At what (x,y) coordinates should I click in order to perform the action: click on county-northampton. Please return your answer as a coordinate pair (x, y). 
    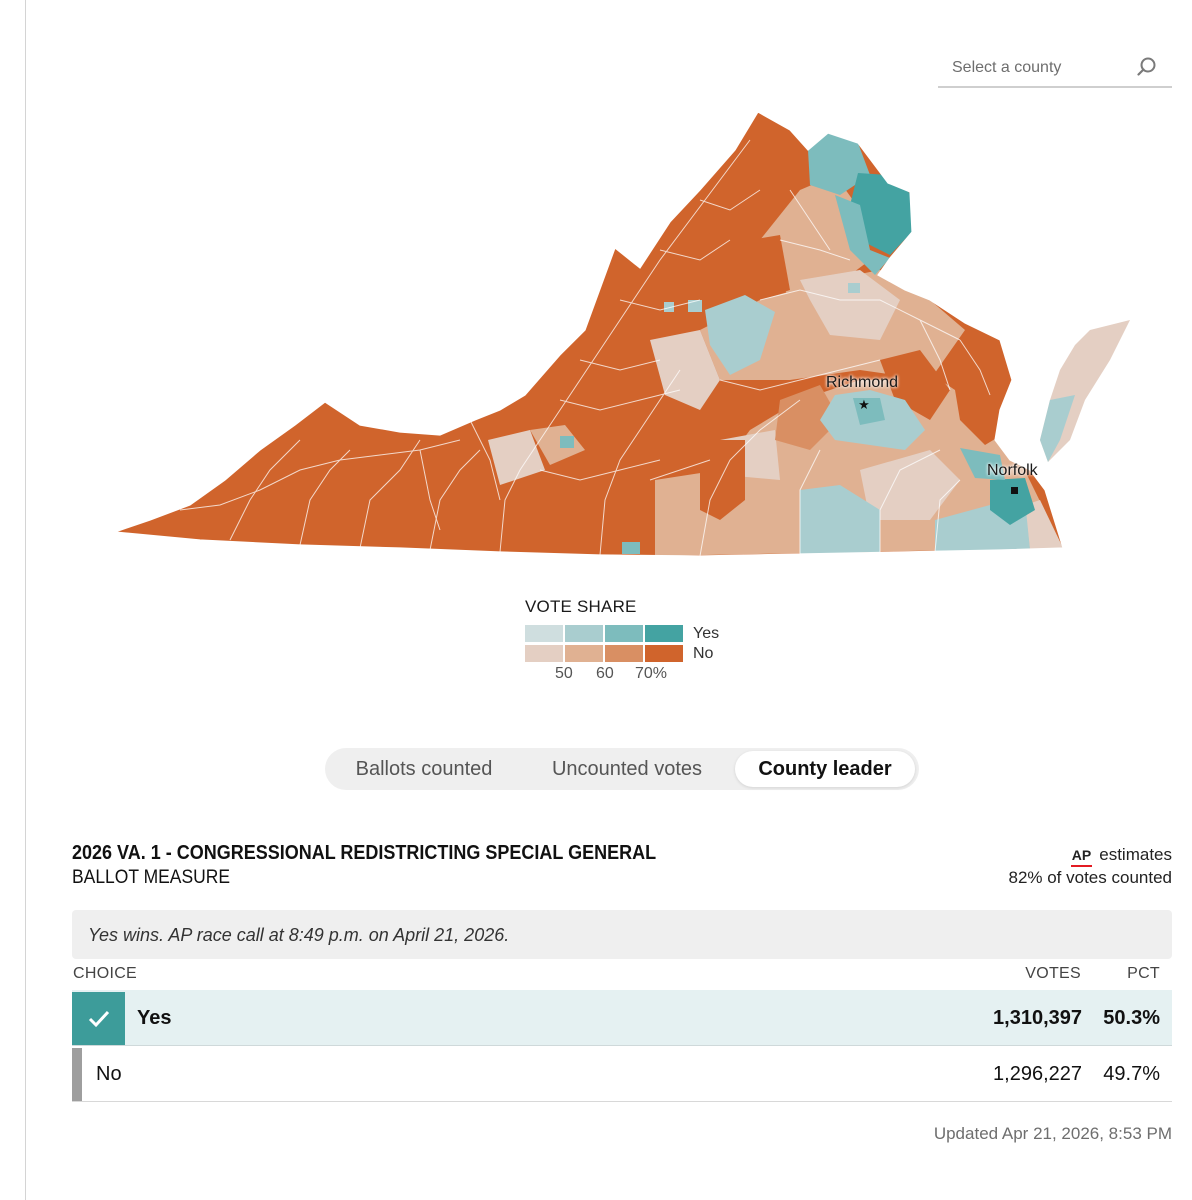
    Looking at the image, I should click on (1057, 428).